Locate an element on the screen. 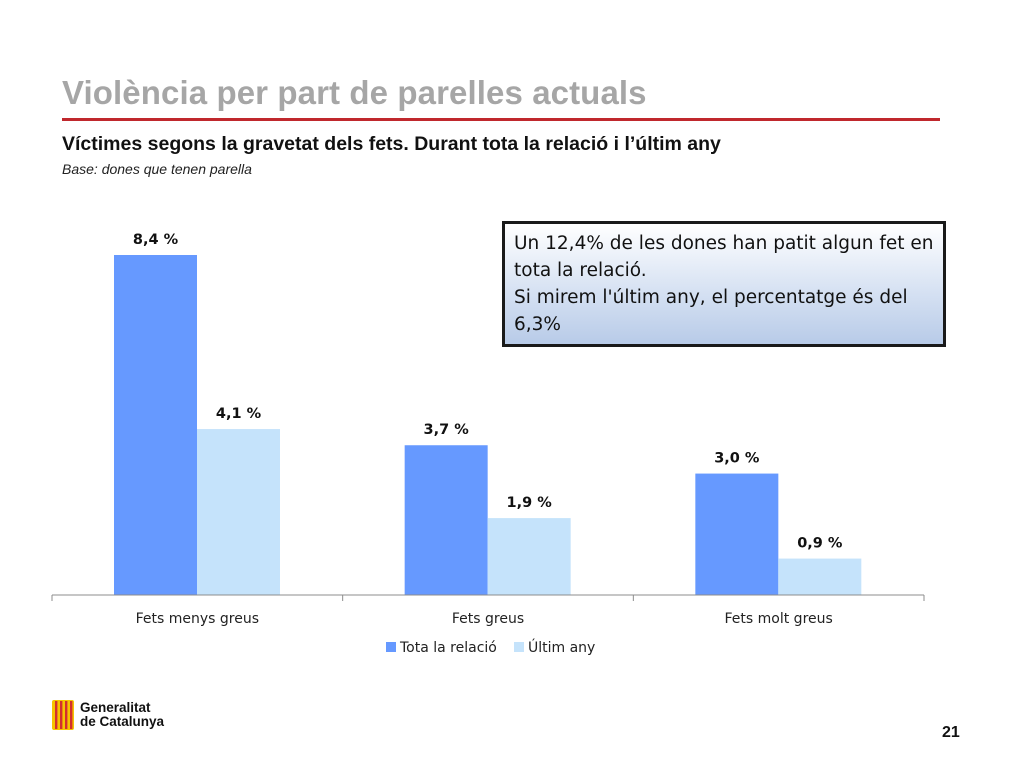  slide-title: Violència per part de parelles actuals is located at coordinates (354, 92).